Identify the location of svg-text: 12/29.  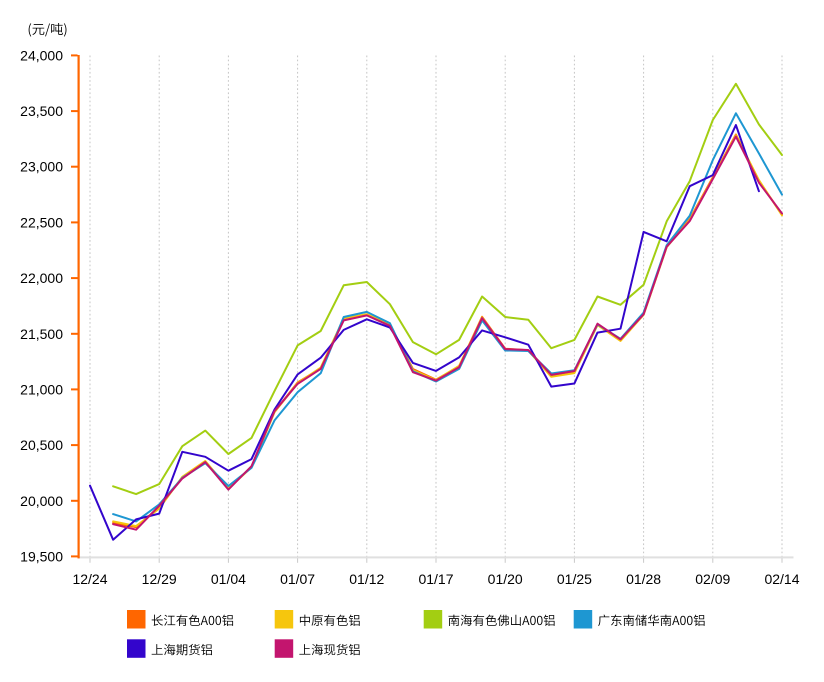
(159, 579).